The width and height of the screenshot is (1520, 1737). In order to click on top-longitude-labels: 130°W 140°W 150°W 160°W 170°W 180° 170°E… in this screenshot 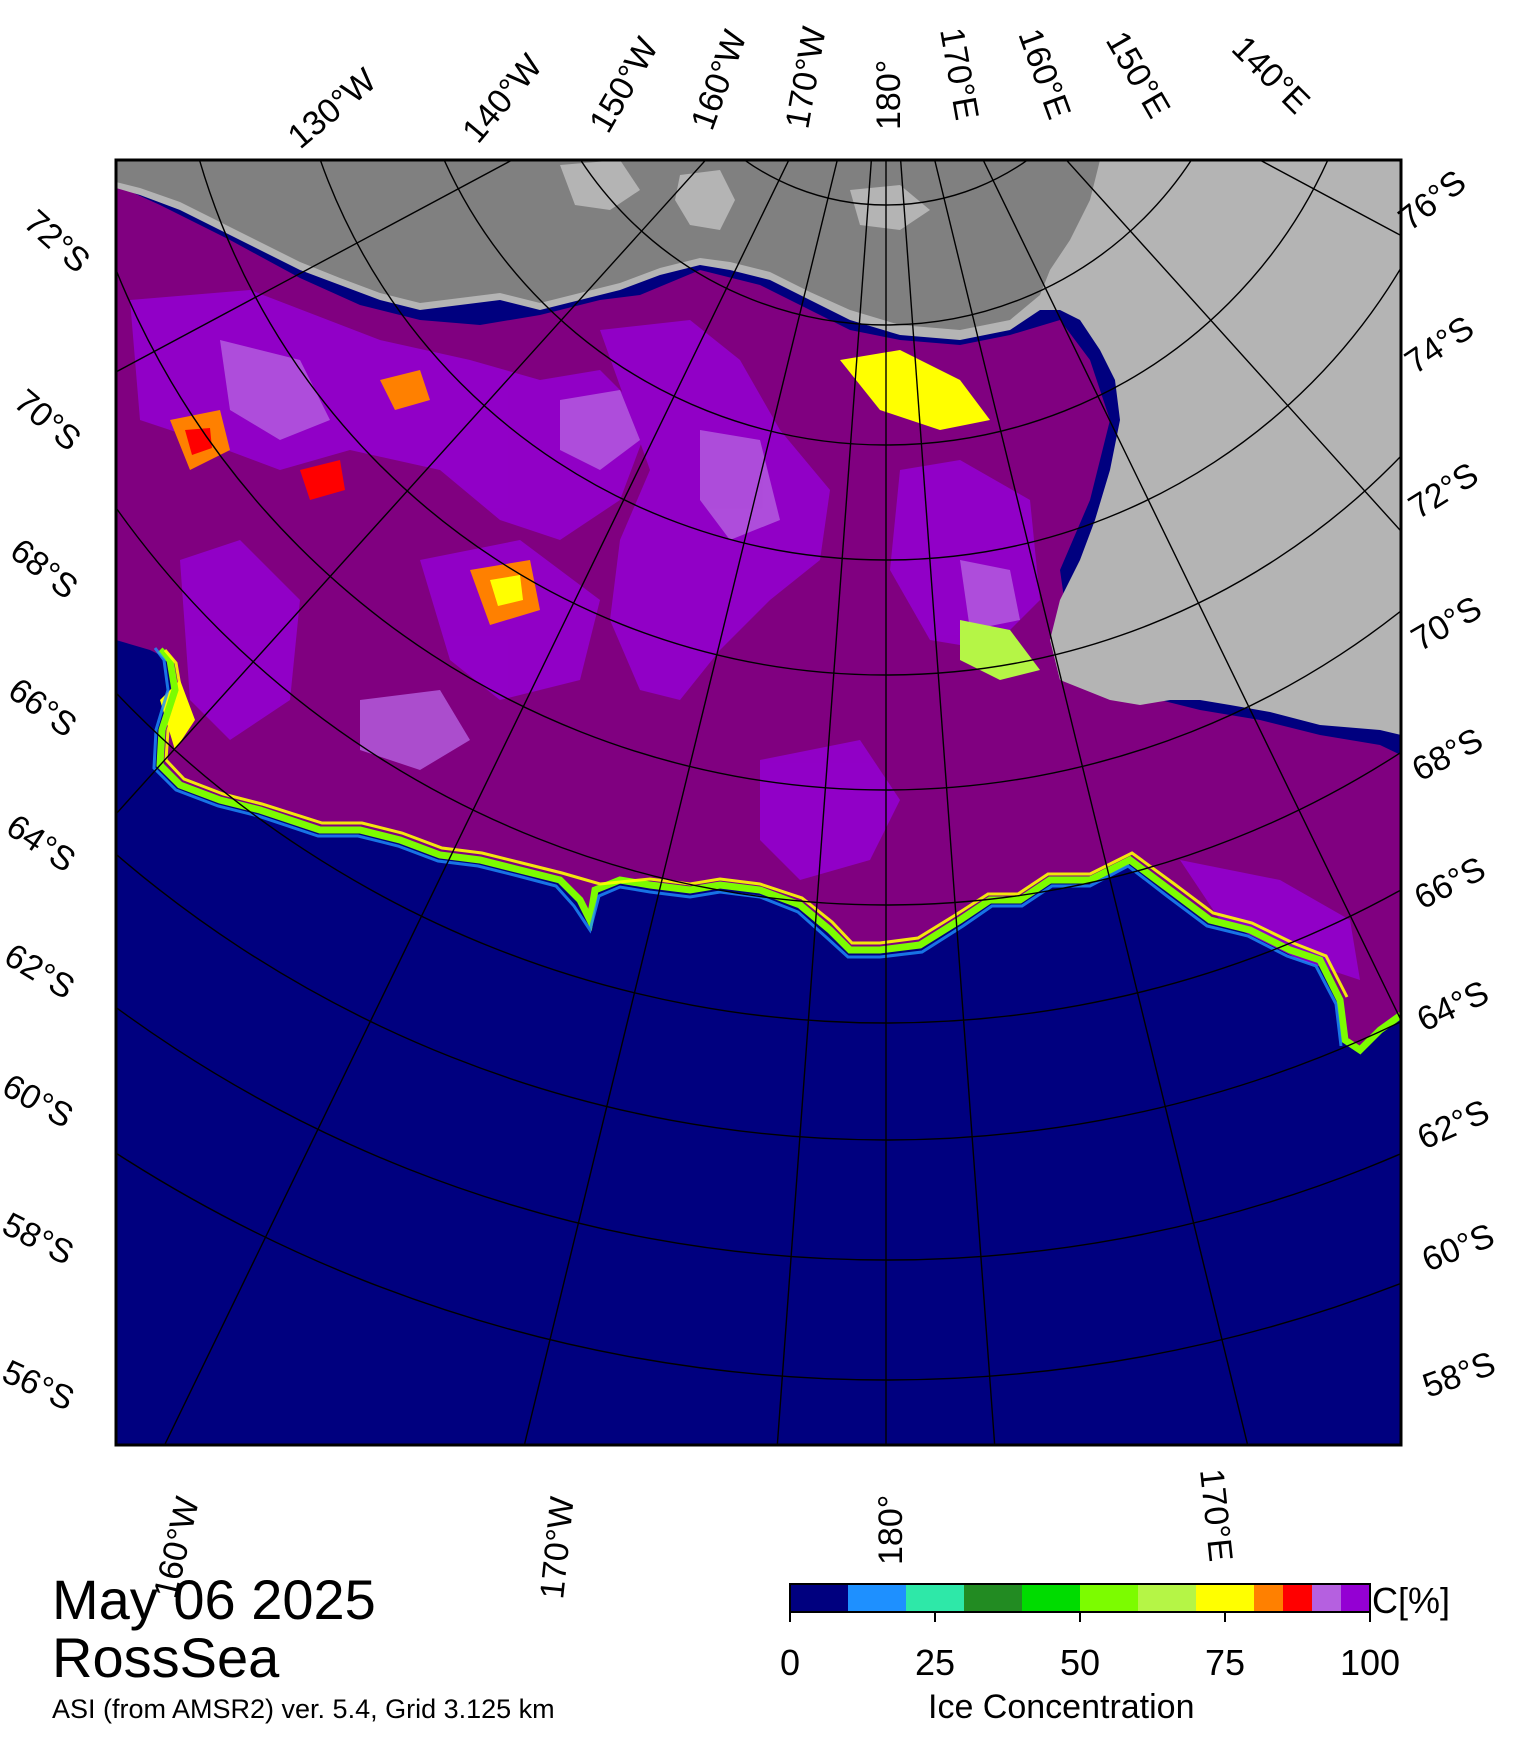, I will do `click(799, 90)`.